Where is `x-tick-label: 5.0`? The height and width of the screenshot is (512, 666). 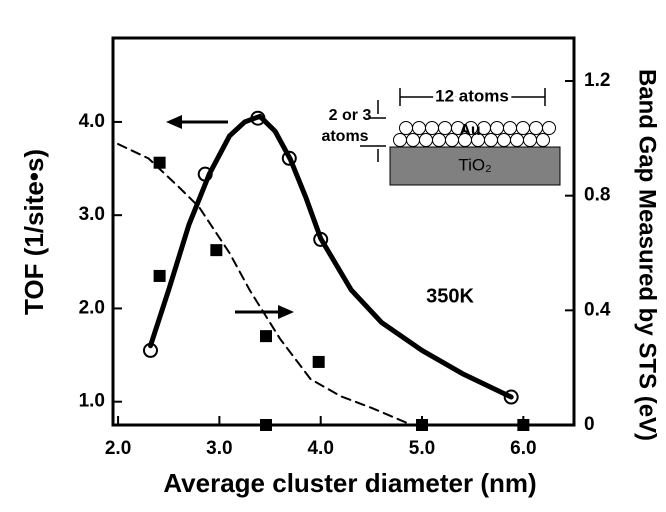 x-tick-label: 5.0 is located at coordinates (422, 448).